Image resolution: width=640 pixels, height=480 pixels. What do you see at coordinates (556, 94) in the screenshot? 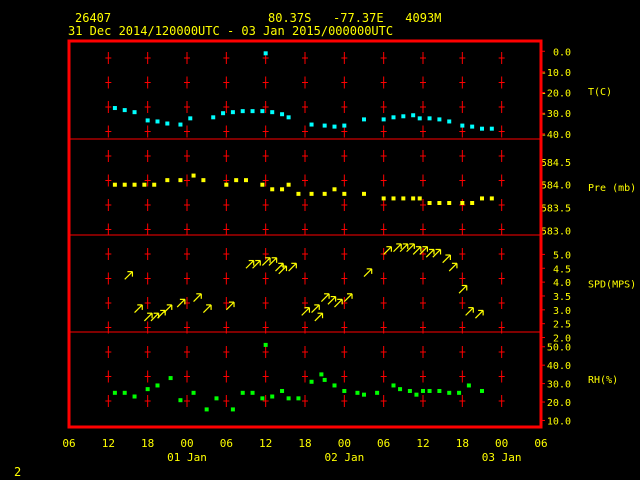
I see `y-tick-label: -20.0` at bounding box center [556, 94].